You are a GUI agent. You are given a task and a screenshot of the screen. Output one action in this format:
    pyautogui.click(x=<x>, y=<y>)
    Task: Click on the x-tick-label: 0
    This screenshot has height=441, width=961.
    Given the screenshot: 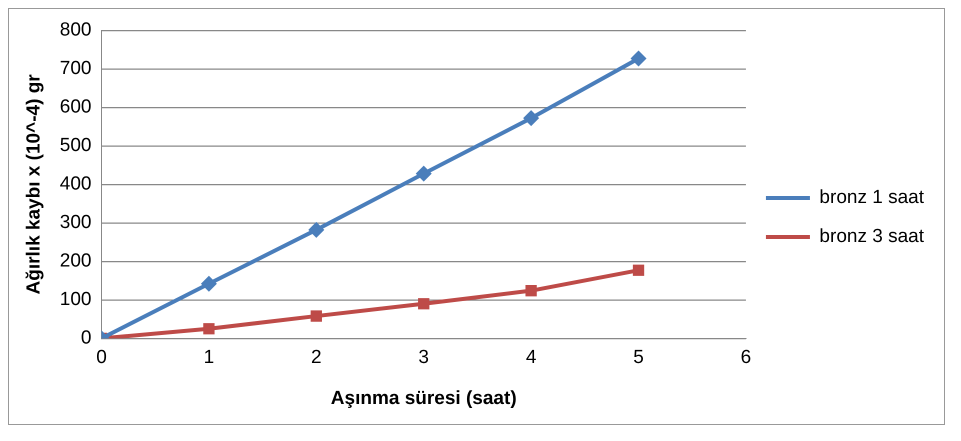 What is the action you would take?
    pyautogui.click(x=101, y=357)
    